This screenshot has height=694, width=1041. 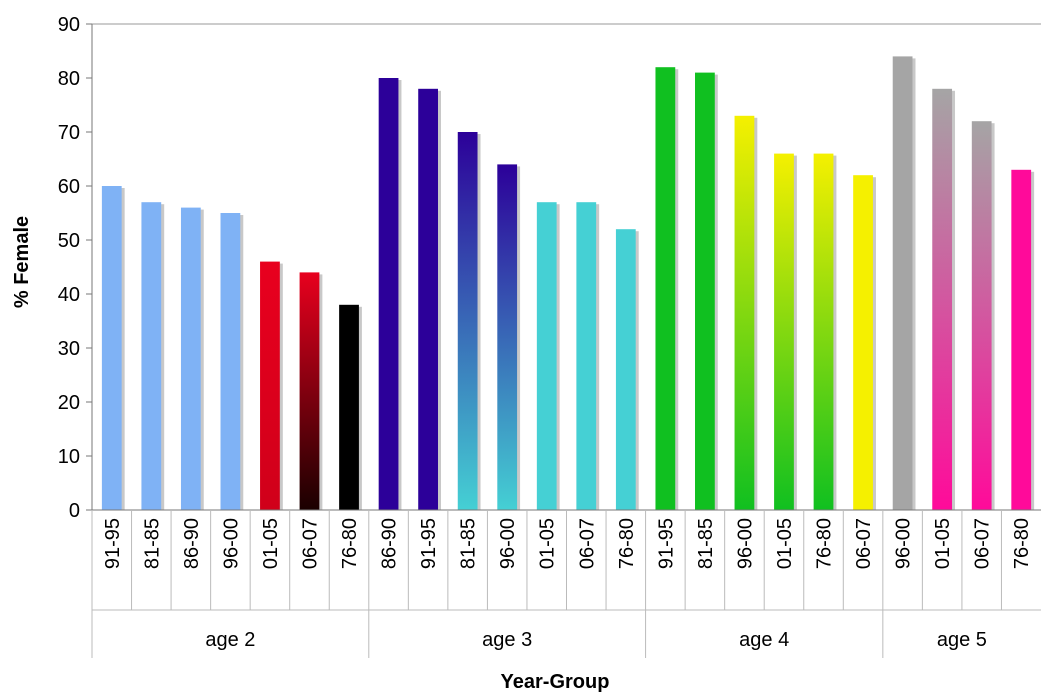 What do you see at coordinates (22, 262) in the screenshot?
I see `y-axis-title: % Female` at bounding box center [22, 262].